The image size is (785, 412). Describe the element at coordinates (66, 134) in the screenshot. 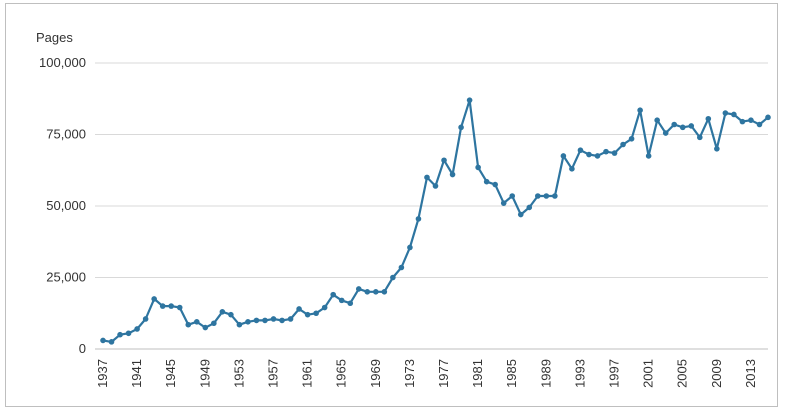

I see `y-tick-label: 75,000` at that location.